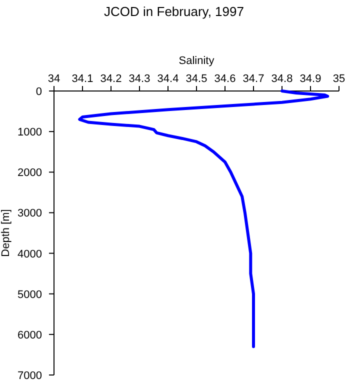 The image size is (348, 384). I want to click on chart-title: JCOD in February, 1997, so click(174, 11).